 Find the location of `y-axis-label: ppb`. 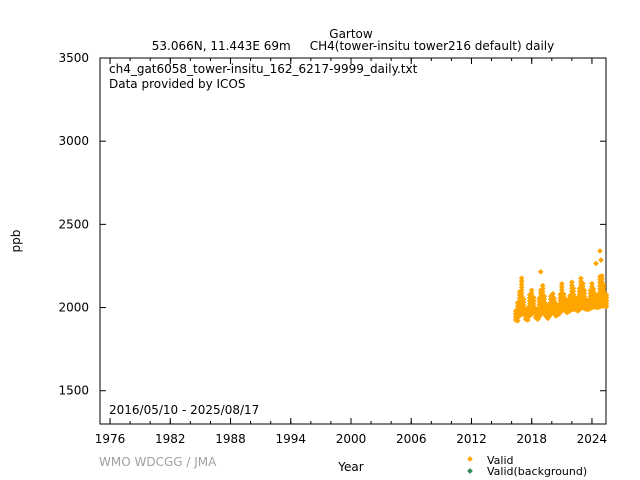

y-axis-label: ppb is located at coordinates (16, 241).